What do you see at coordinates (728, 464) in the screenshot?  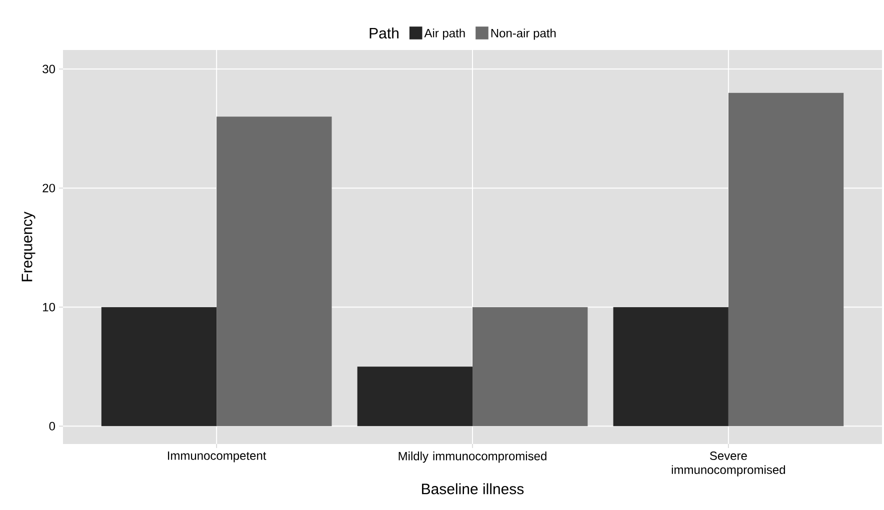 I see `x-tick-label: Severe immunocompromised` at bounding box center [728, 464].